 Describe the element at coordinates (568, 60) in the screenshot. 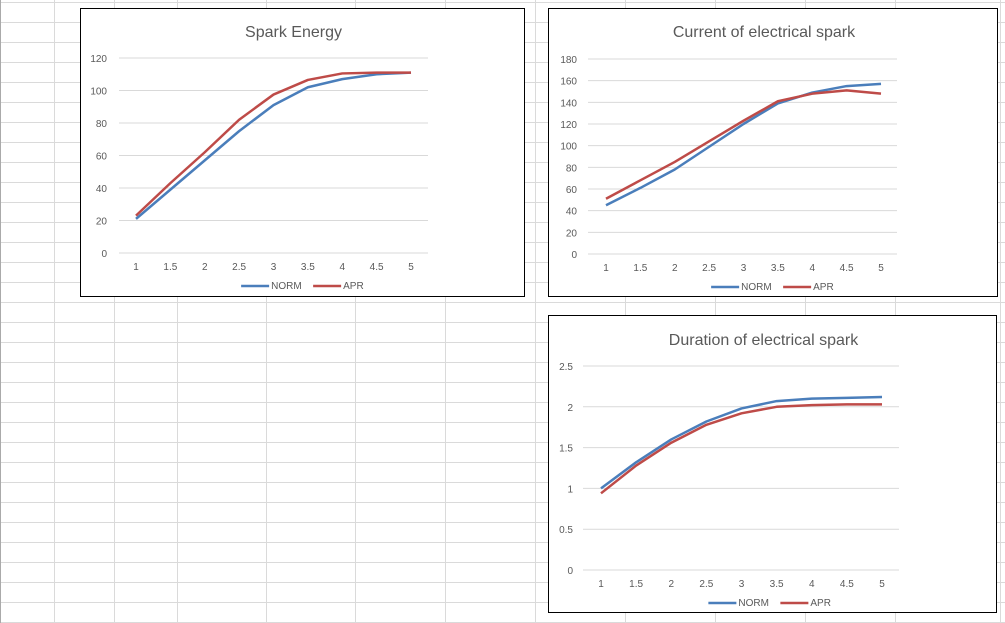

I see `y-tick-label: 180` at that location.